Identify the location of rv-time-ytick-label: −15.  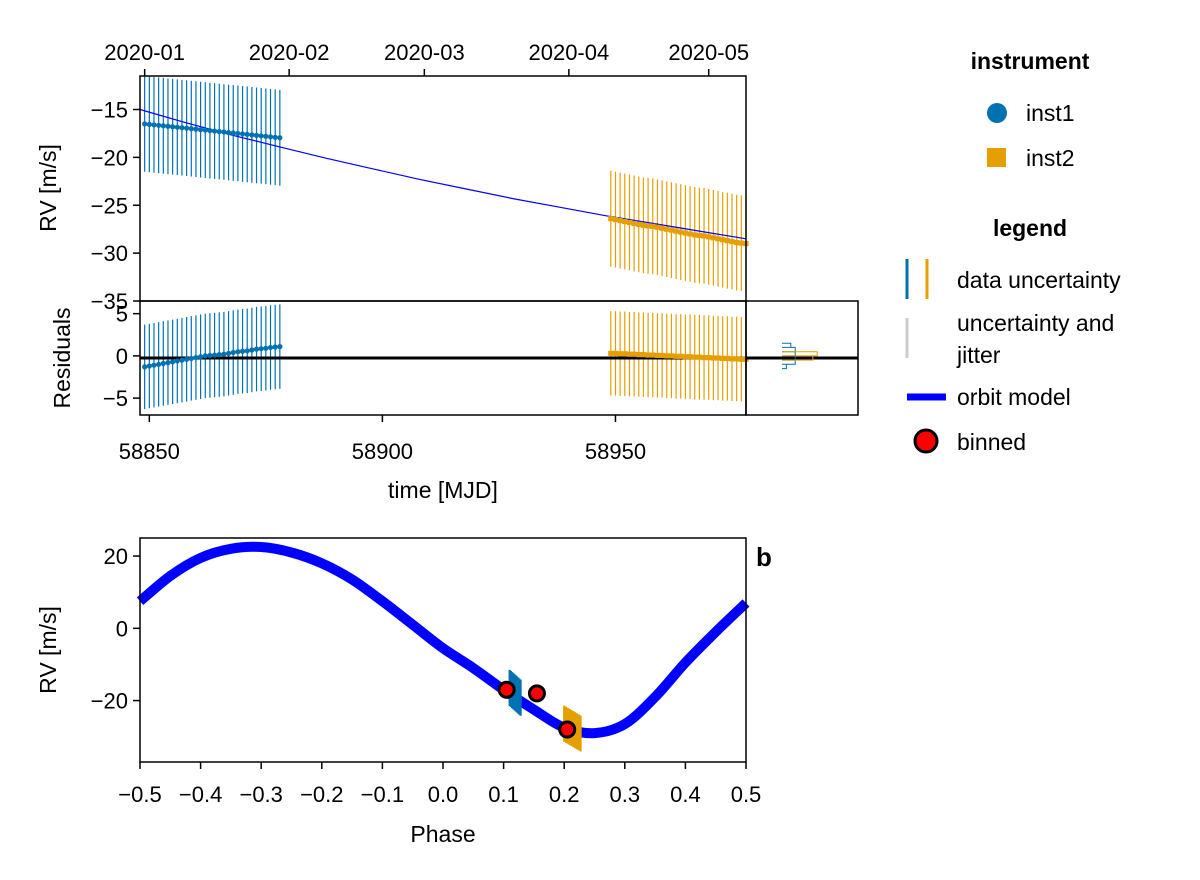
(109, 110).